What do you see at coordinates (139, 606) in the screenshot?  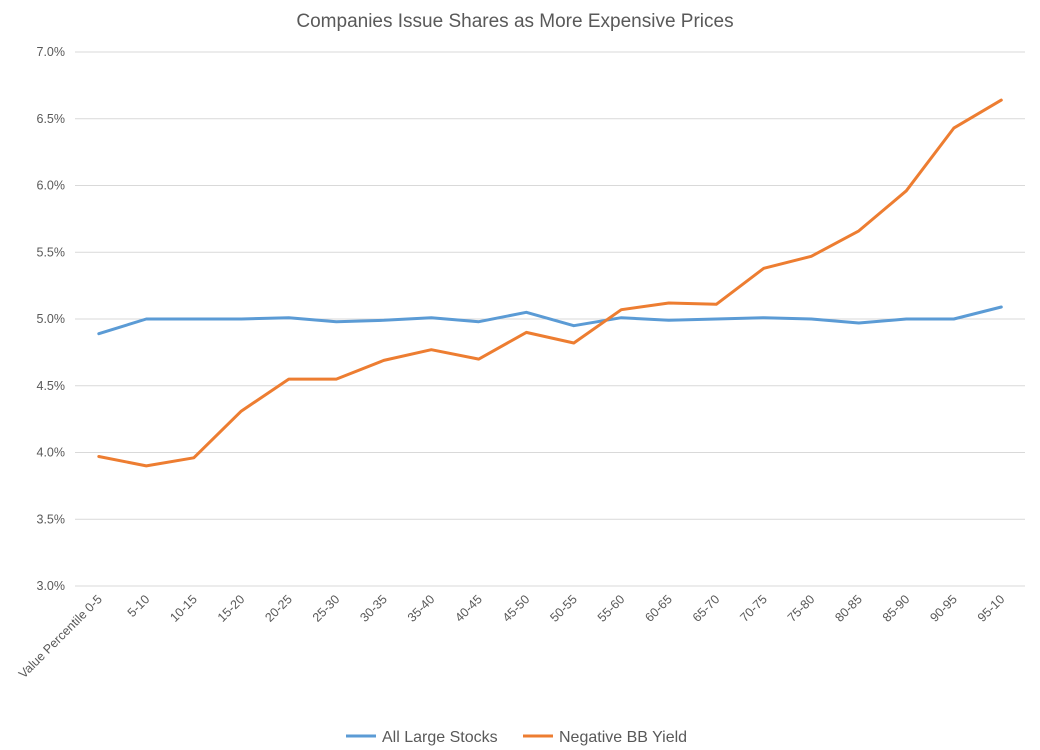 I see `x-tick-label: 5-10` at bounding box center [139, 606].